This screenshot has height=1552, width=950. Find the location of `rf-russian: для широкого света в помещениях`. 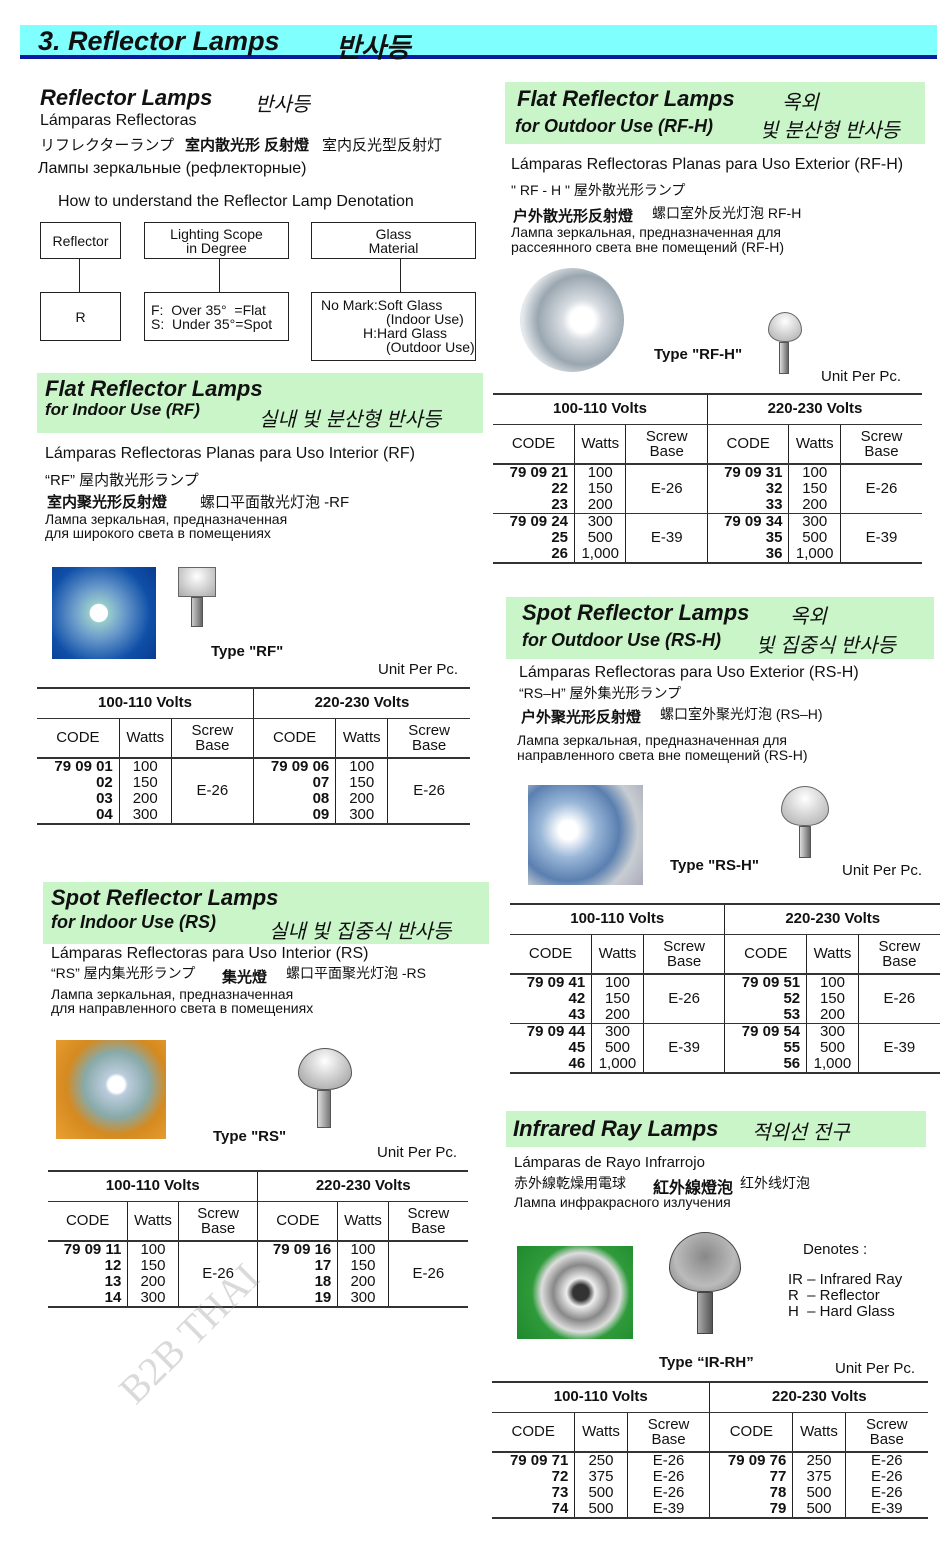

rf-russian: для широкого света в помещениях is located at coordinates (158, 533).